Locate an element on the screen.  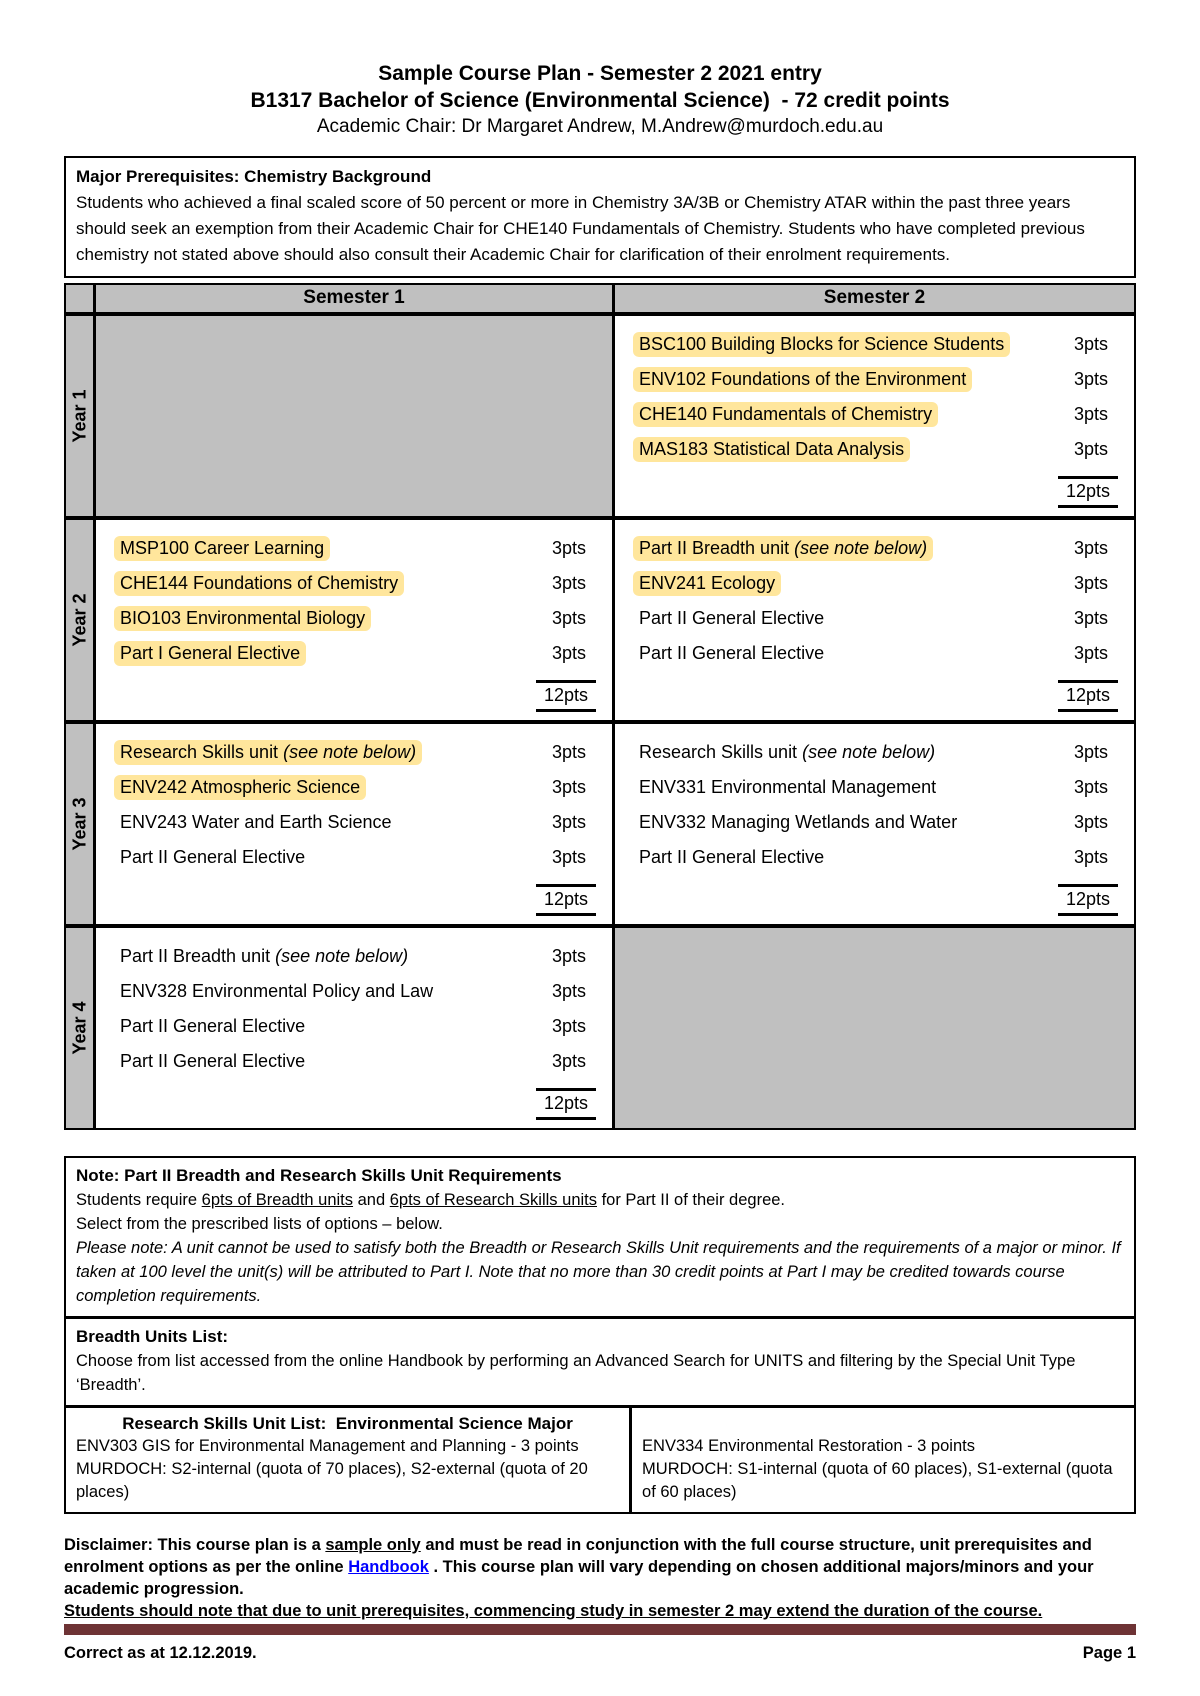
unit-title-text: ENV102 Foundations of the Environment is located at coordinates (803, 379).